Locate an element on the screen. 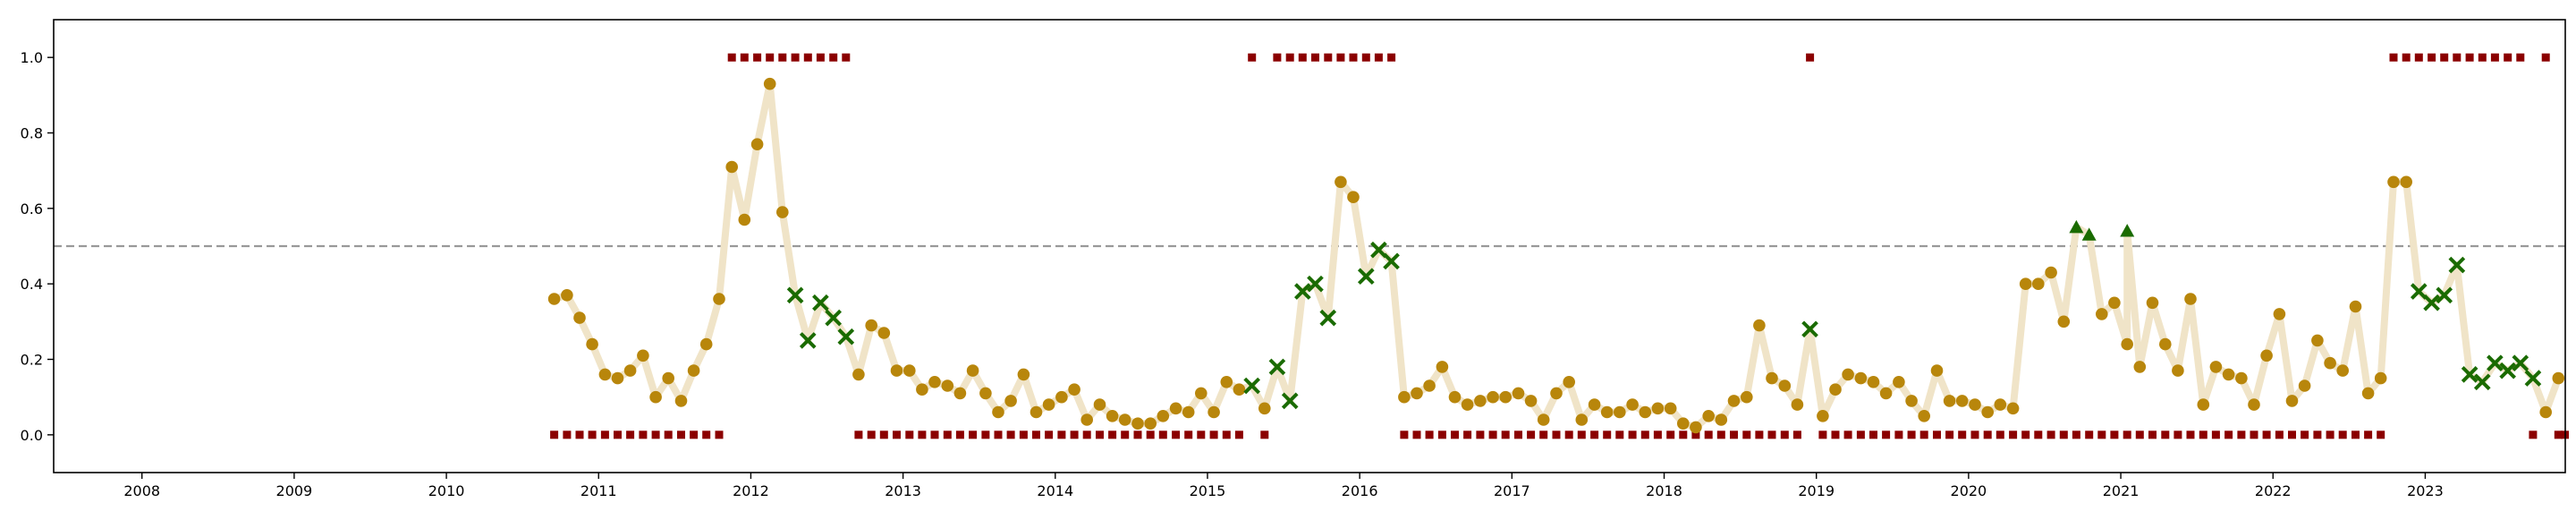 The height and width of the screenshot is (520, 2576). x-tick-label: 2018 is located at coordinates (1664, 490).